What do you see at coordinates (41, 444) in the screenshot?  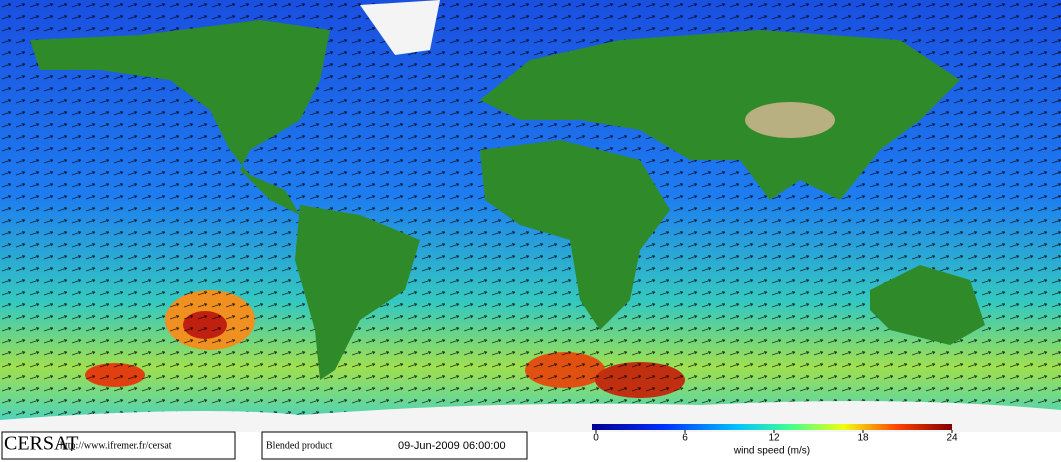 I see `logo: CERSAT` at bounding box center [41, 444].